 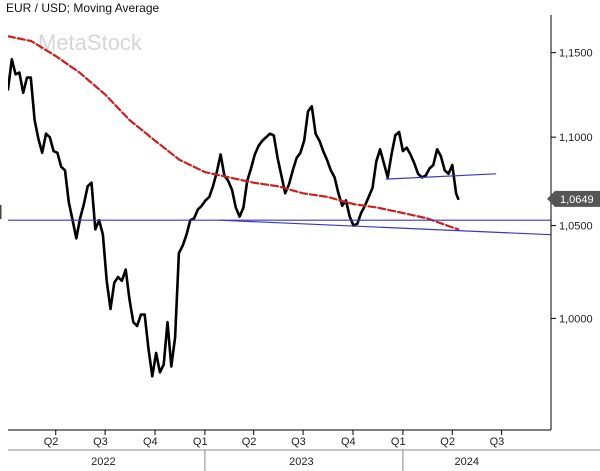 What do you see at coordinates (103, 462) in the screenshot?
I see `year-label: 2022` at bounding box center [103, 462].